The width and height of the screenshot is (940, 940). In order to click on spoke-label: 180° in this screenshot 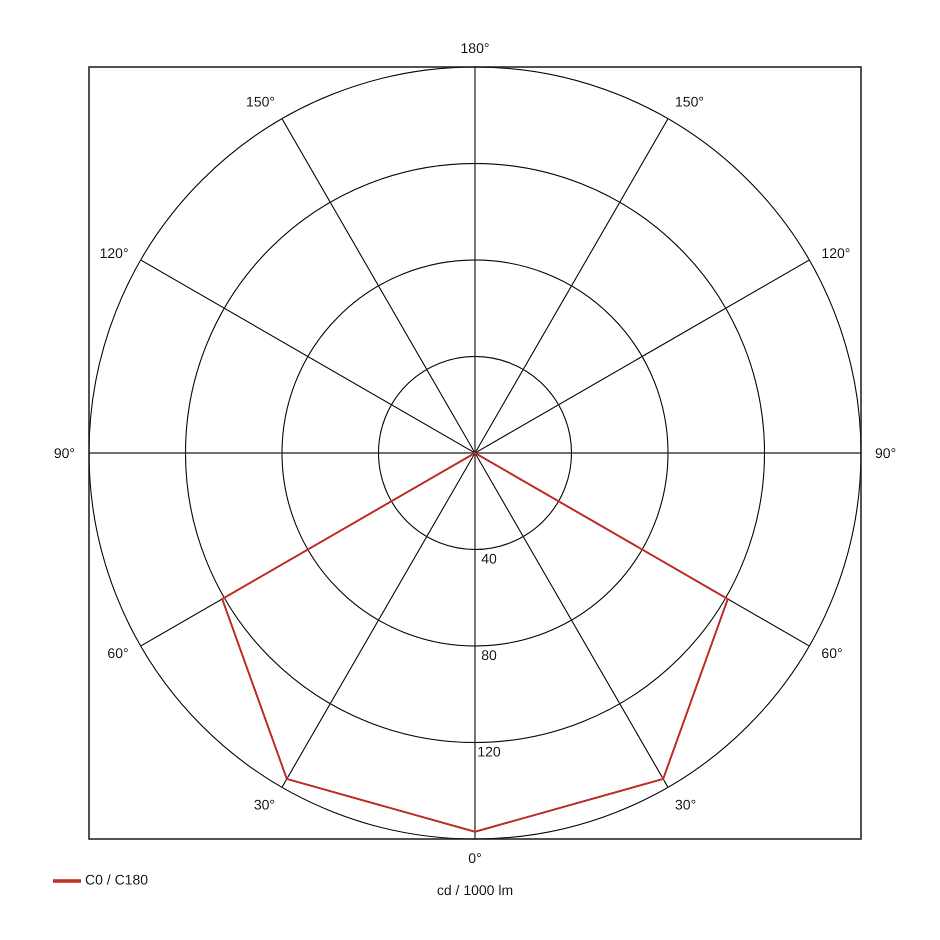, I will do `click(475, 48)`.